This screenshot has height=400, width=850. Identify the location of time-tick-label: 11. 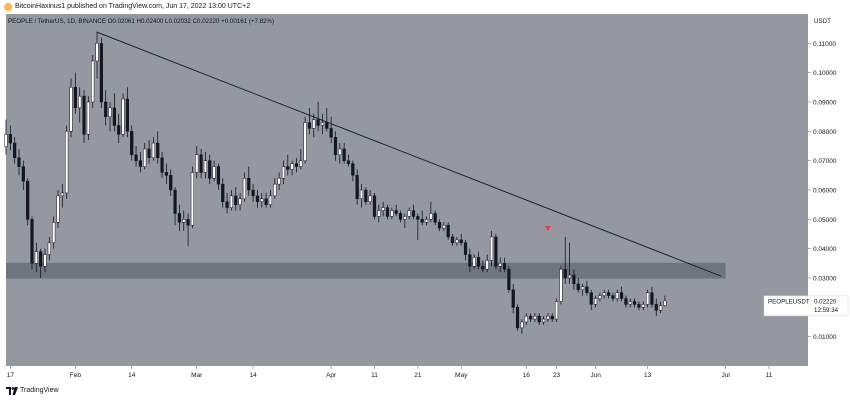
(374, 375).